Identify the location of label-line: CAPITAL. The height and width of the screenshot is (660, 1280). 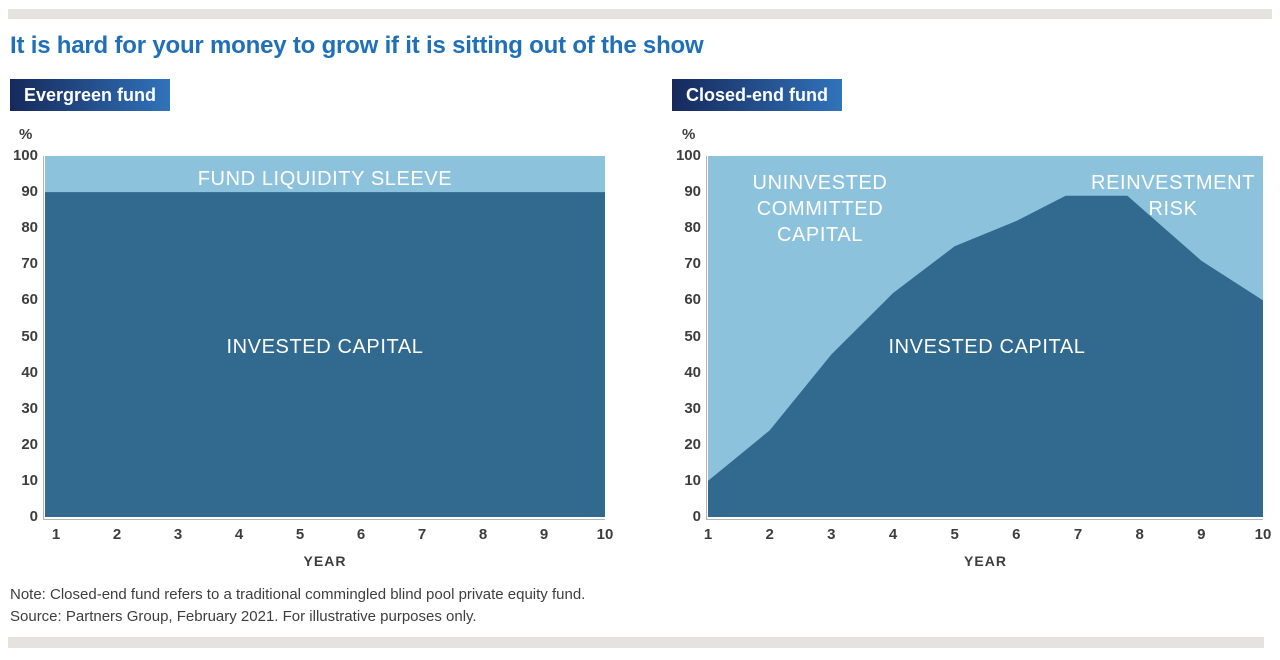
(820, 235).